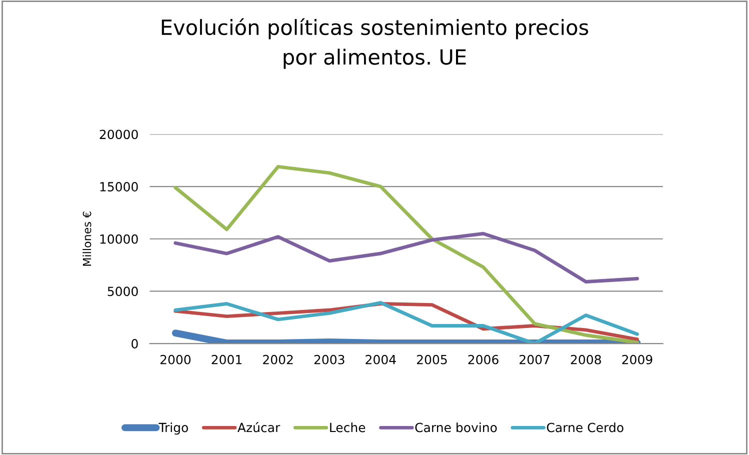 The image size is (749, 455). What do you see at coordinates (456, 427) in the screenshot?
I see `legend-label: Carne bovino` at bounding box center [456, 427].